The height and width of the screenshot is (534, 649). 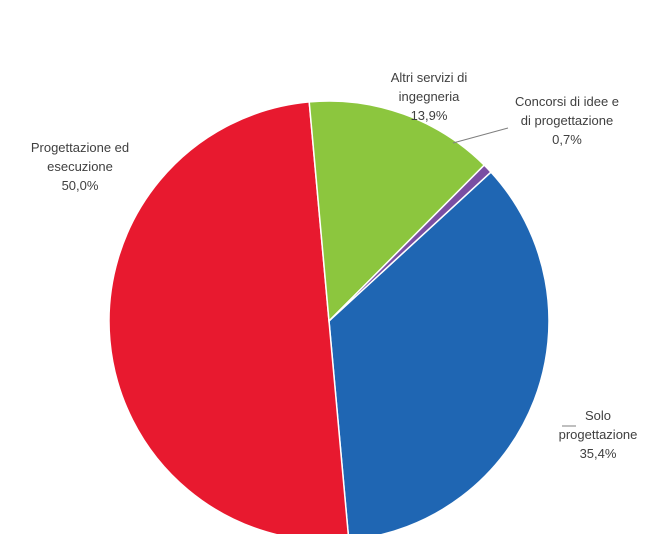 I want to click on slice-percent-label: 50,0%, so click(x=80, y=185).